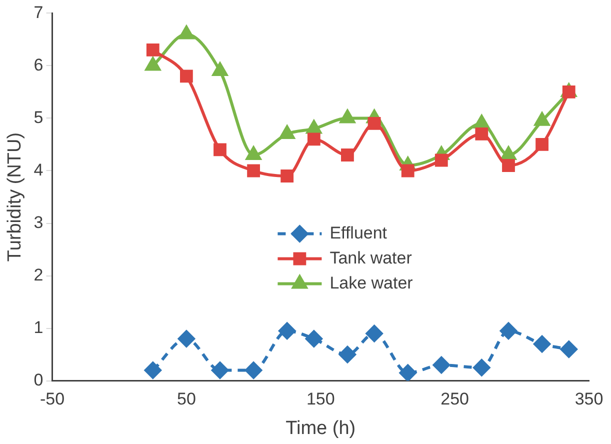 The width and height of the screenshot is (611, 444). Describe the element at coordinates (359, 232) in the screenshot. I see `legend-label: Effluent` at that location.